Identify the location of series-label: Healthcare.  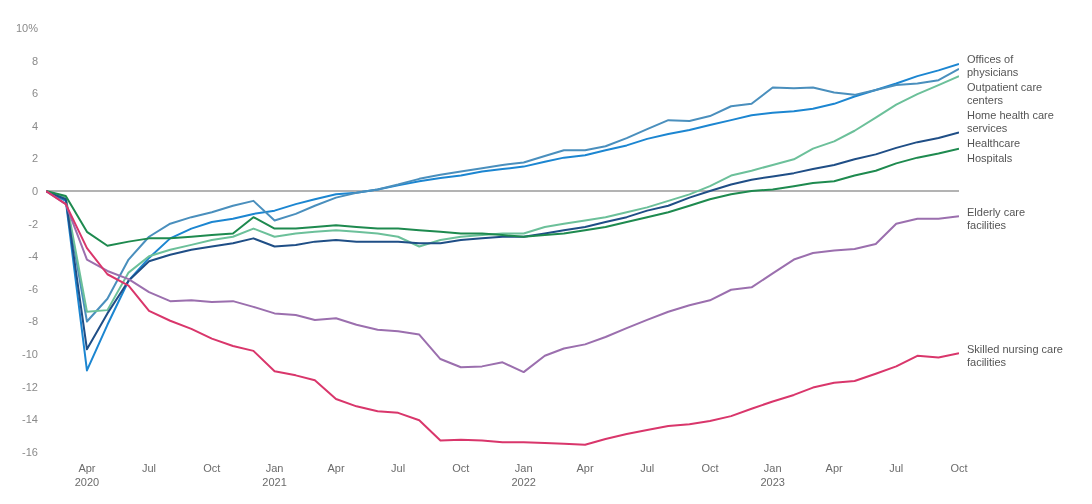
(994, 143).